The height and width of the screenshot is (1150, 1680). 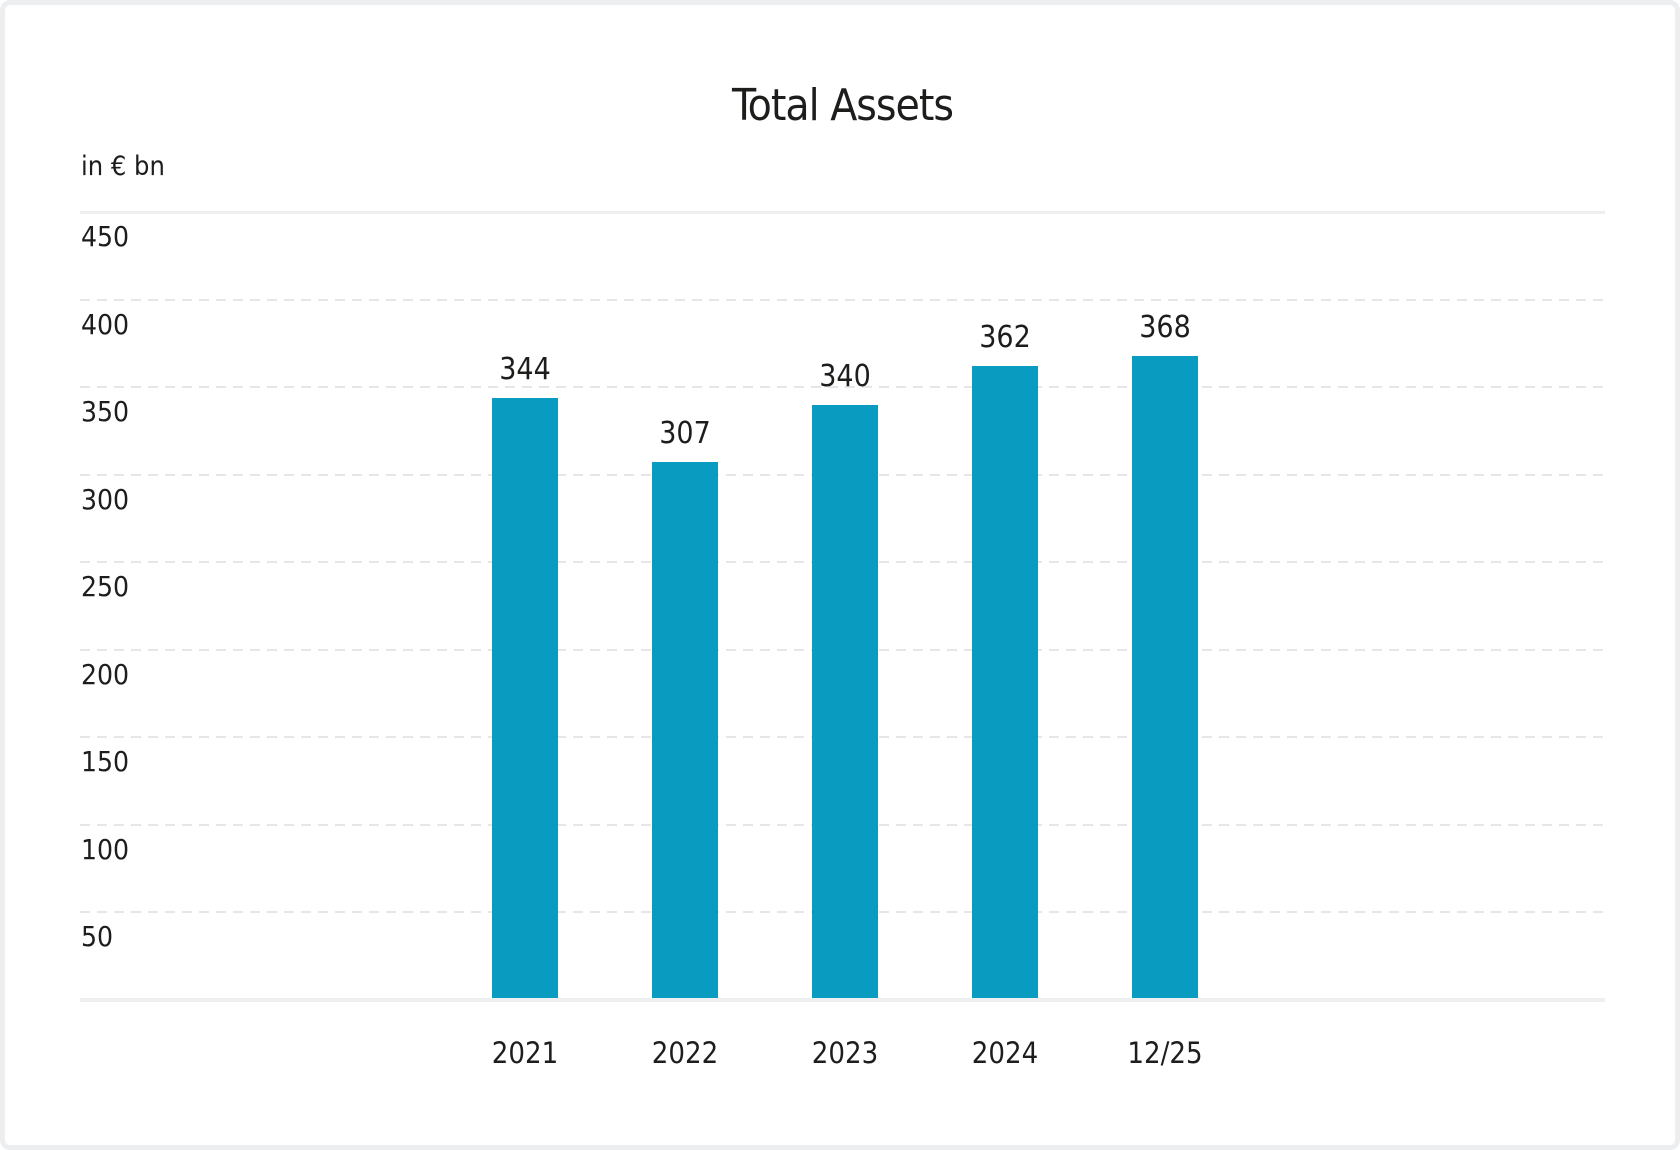 What do you see at coordinates (1165, 1053) in the screenshot?
I see `x-tick-label: 12/25` at bounding box center [1165, 1053].